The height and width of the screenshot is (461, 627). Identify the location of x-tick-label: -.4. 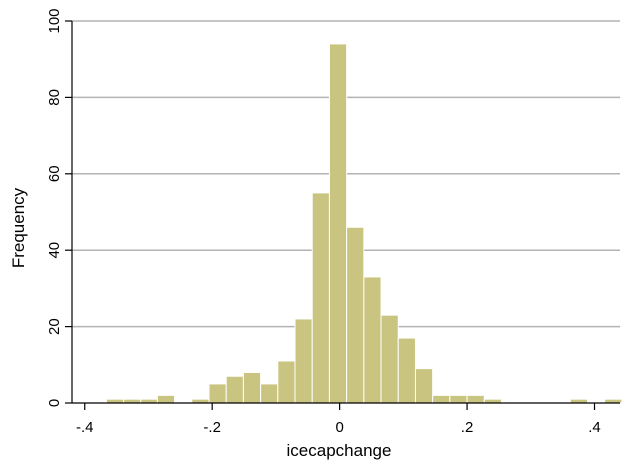
(85, 427).